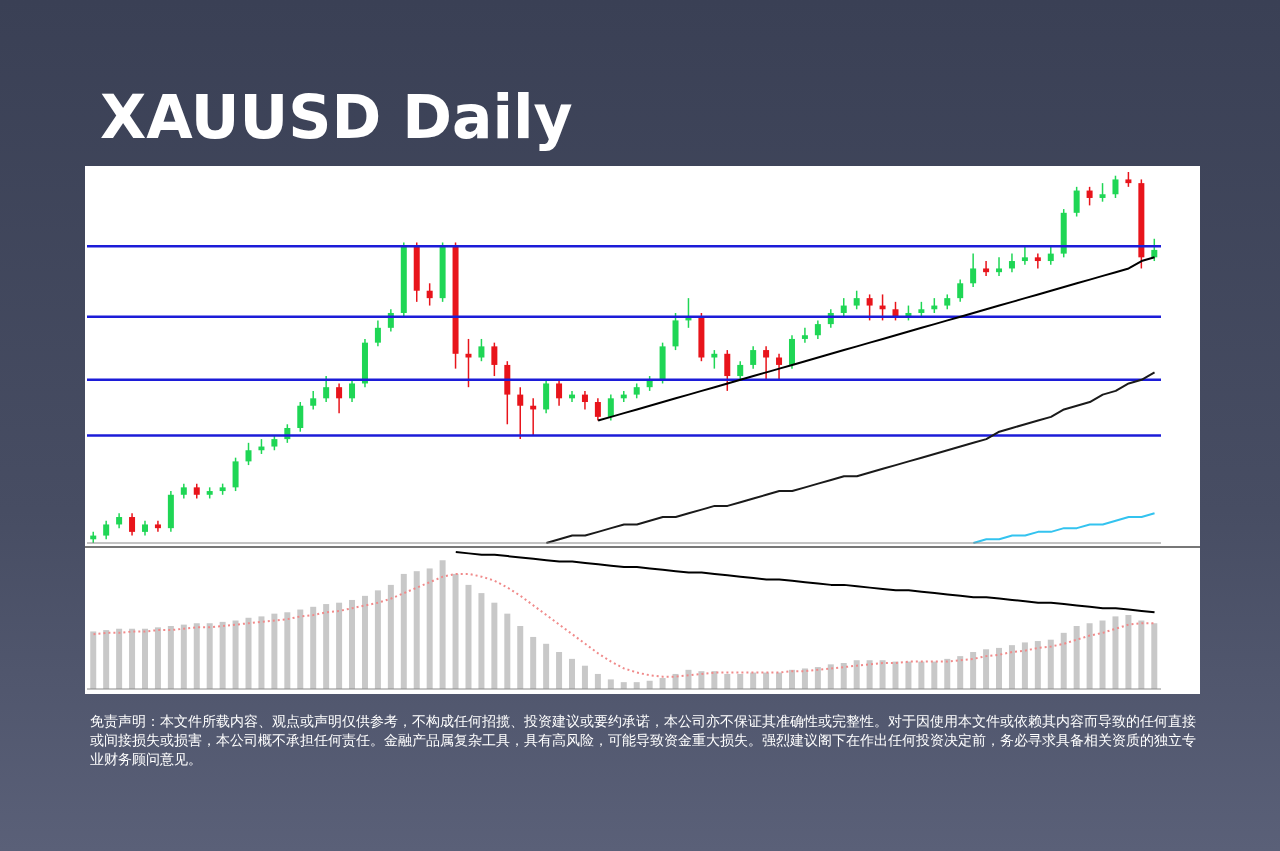 The image size is (1280, 851). Describe the element at coordinates (643, 740) in the screenshot. I see `text: 免责声明：本文件所载内容、观点或声明仅供参考，不构成任何招揽、投资建议或要约承诺，本公司亦不保证其准确性或完整性。对于因使用本文件或依赖其内容而导致的任何直接或间接损失或损害，本公司概不承担任何责任。金融产品属复杂工具，具有高风险，可能导致资金重大损失。强烈建议阁下在作出任何投资决定前，务必寻求具备相关资质的独立专业财务顾问意见。` at that location.